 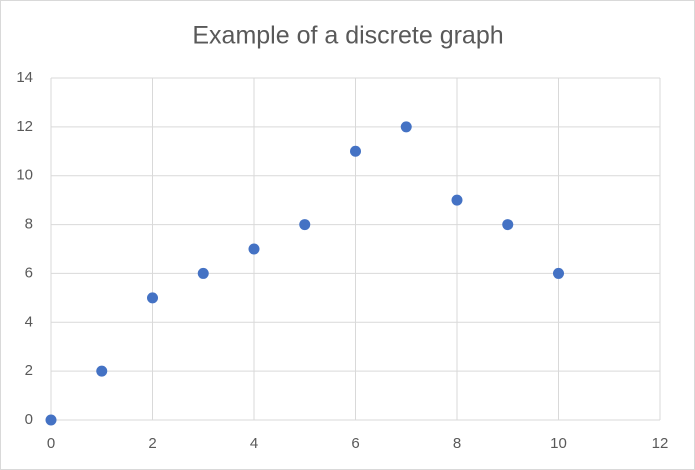 What do you see at coordinates (29, 370) in the screenshot?
I see `y-tick-label: 2` at bounding box center [29, 370].